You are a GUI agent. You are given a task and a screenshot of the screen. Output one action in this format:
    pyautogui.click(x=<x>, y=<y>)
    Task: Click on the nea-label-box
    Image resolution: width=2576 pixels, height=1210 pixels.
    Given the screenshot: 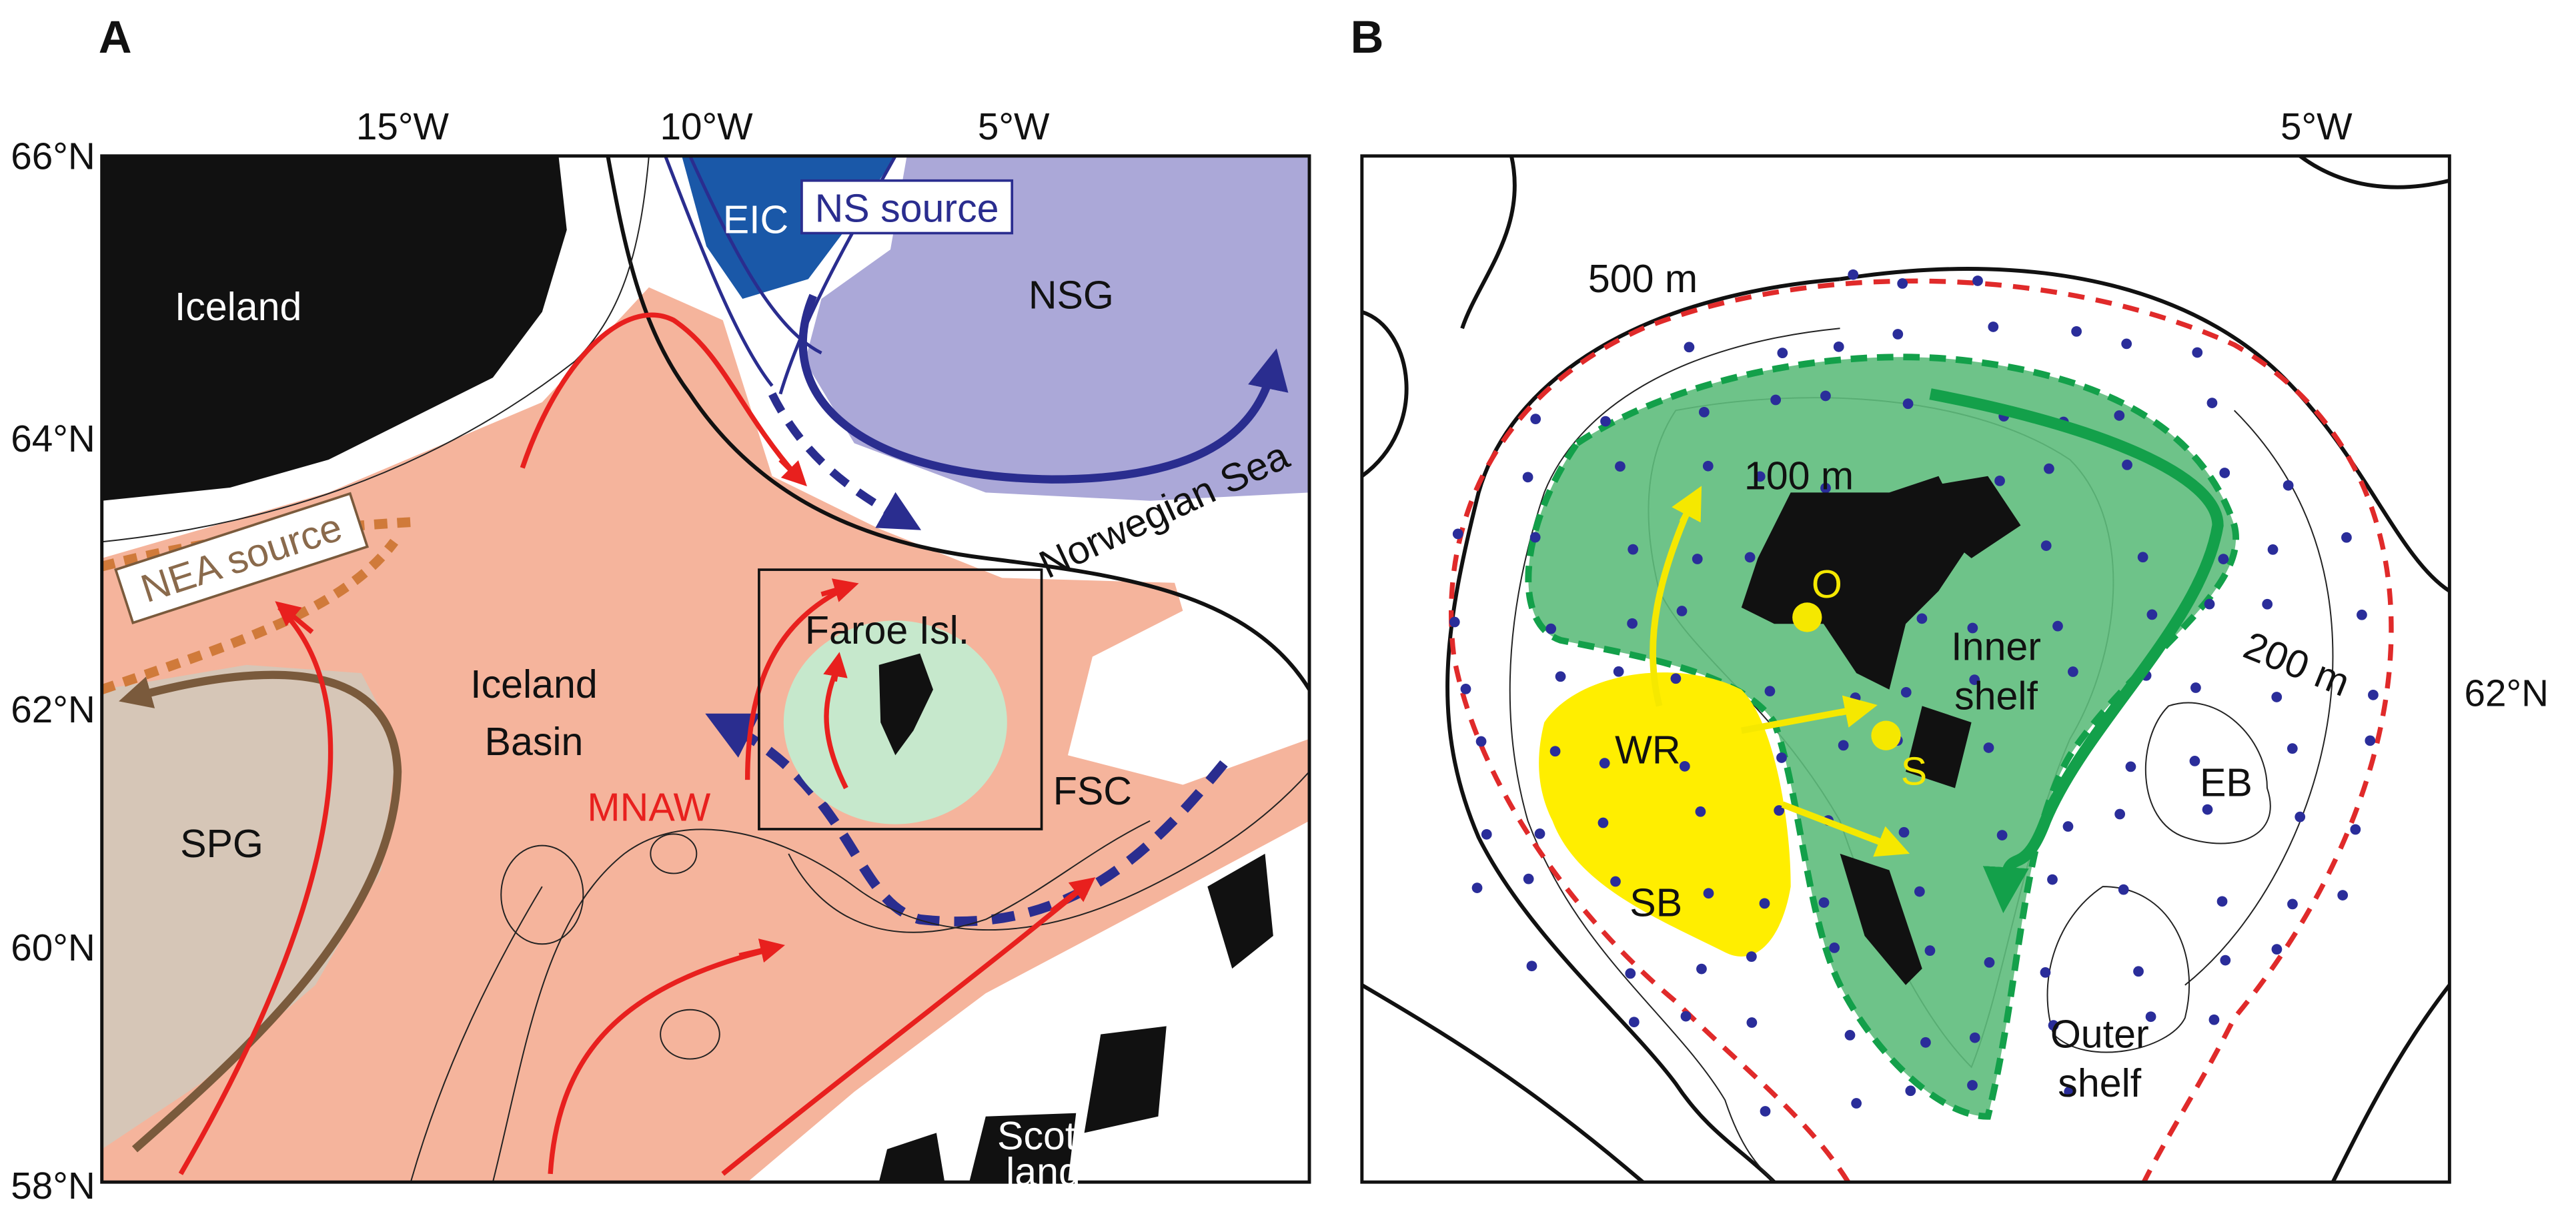 What is the action you would take?
    pyautogui.click(x=242, y=558)
    